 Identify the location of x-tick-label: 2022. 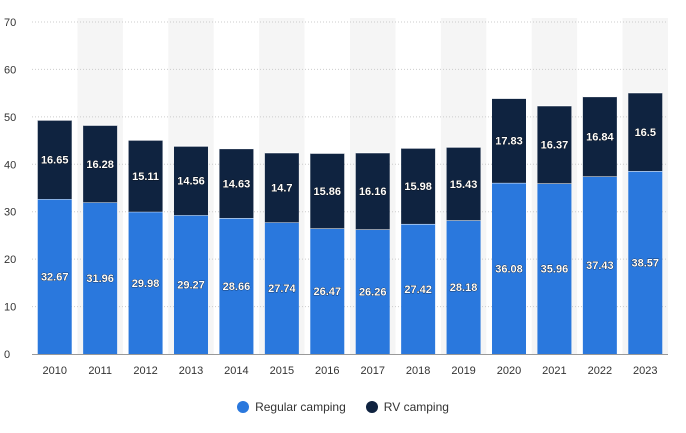
(600, 371).